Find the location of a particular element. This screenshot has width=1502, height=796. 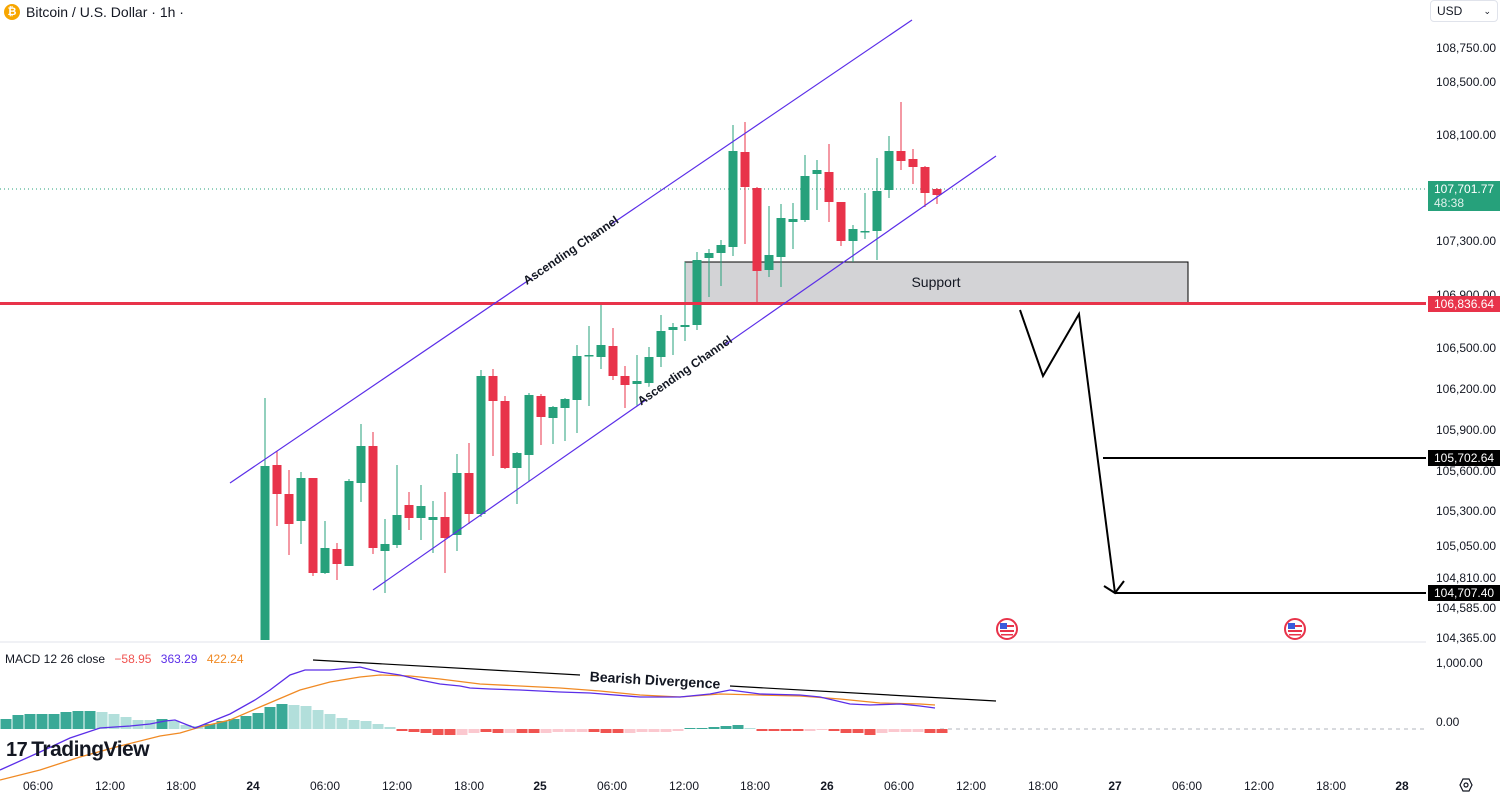

tradingview-logo: 17 TradingView is located at coordinates (78, 750).